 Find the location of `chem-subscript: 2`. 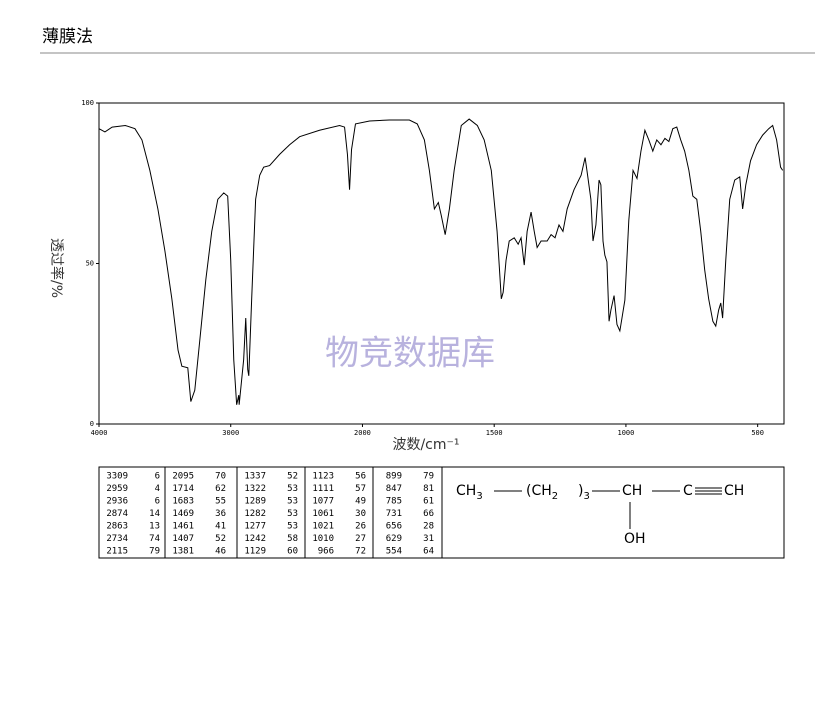

chem-subscript: 2 is located at coordinates (555, 496).